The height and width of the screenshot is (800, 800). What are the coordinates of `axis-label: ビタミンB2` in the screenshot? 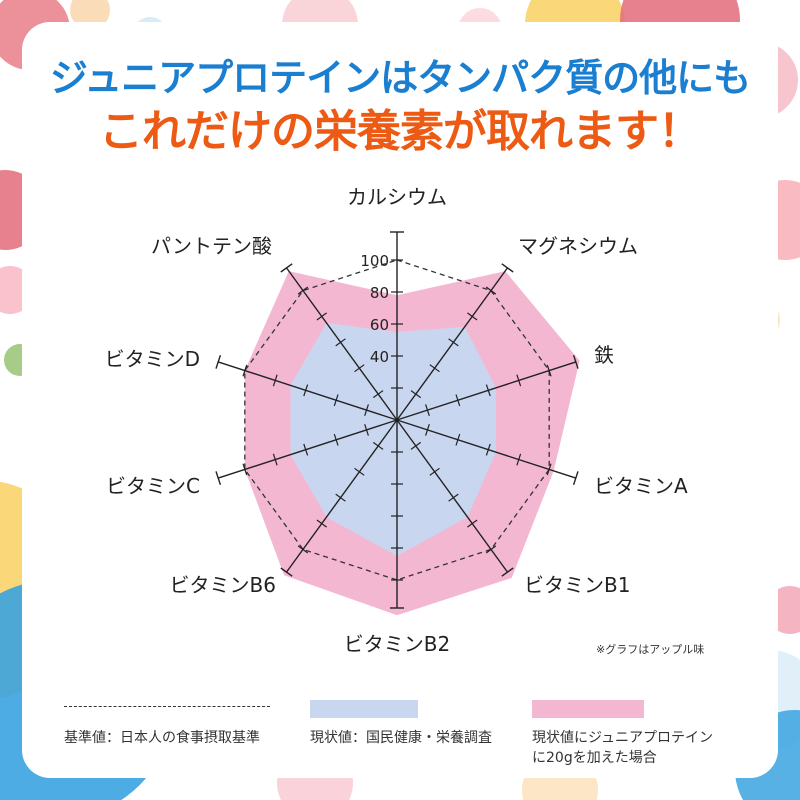 It's located at (397, 644).